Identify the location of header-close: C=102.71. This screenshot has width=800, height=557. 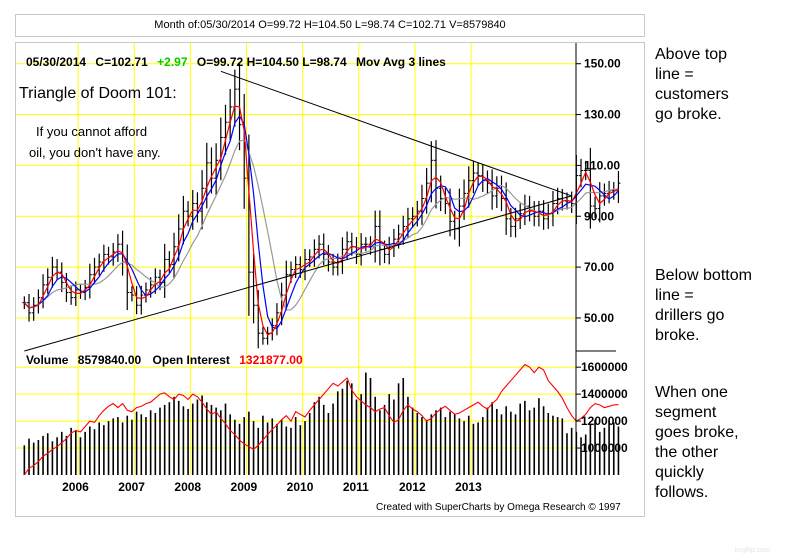
(121, 62).